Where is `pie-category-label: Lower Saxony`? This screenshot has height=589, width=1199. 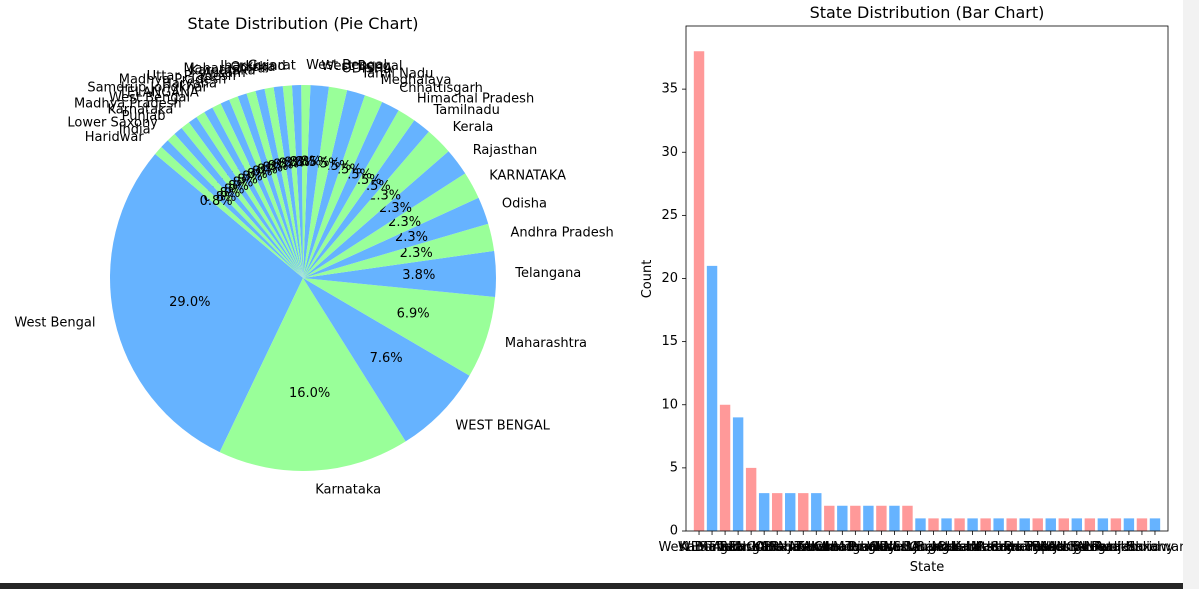
pie-category-label: Lower Saxony is located at coordinates (112, 123).